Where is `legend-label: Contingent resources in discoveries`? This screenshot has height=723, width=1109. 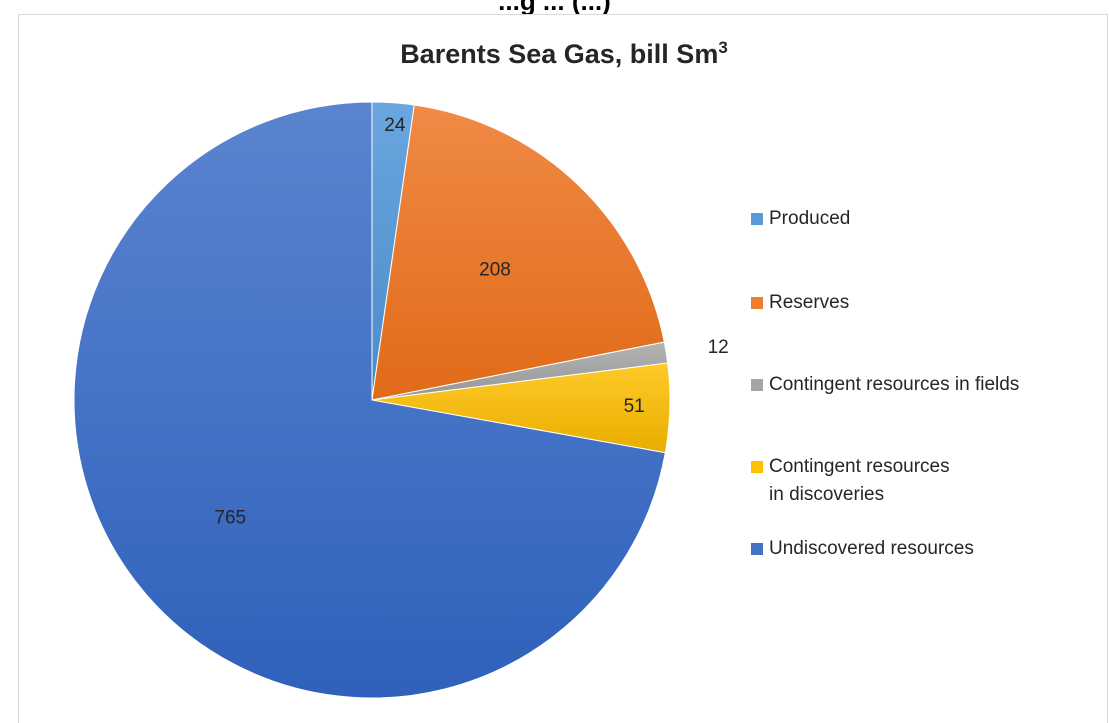 legend-label: Contingent resources in discoveries is located at coordinates (859, 480).